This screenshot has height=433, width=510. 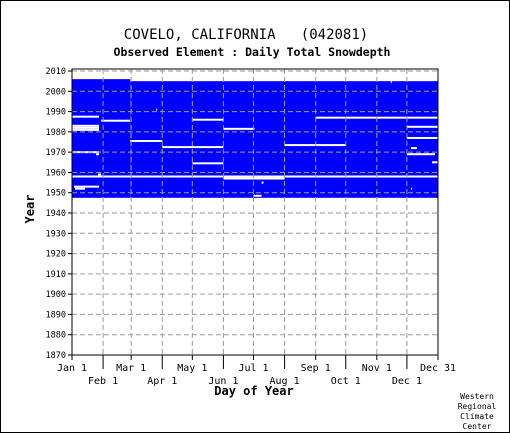 What do you see at coordinates (56, 336) in the screenshot?
I see `y-tick-label-1880: 1880` at bounding box center [56, 336].